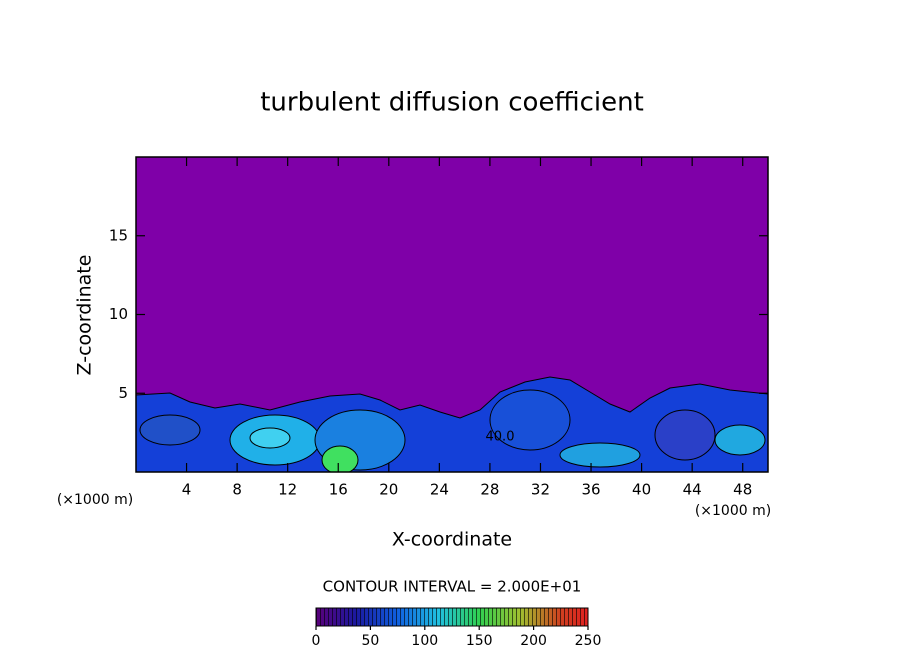 The image size is (904, 654). What do you see at coordinates (237, 490) in the screenshot?
I see `x-tick-label: 8` at bounding box center [237, 490].